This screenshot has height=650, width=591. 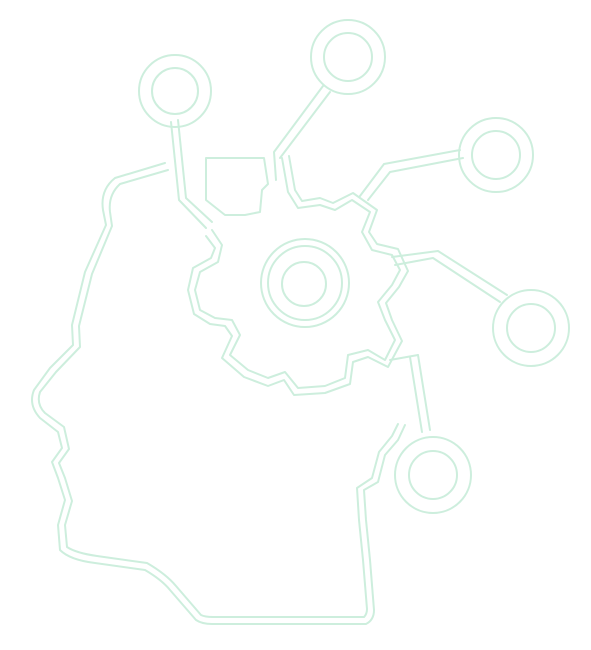 I want to click on connector-right-upper-inner, so click(x=410, y=173).